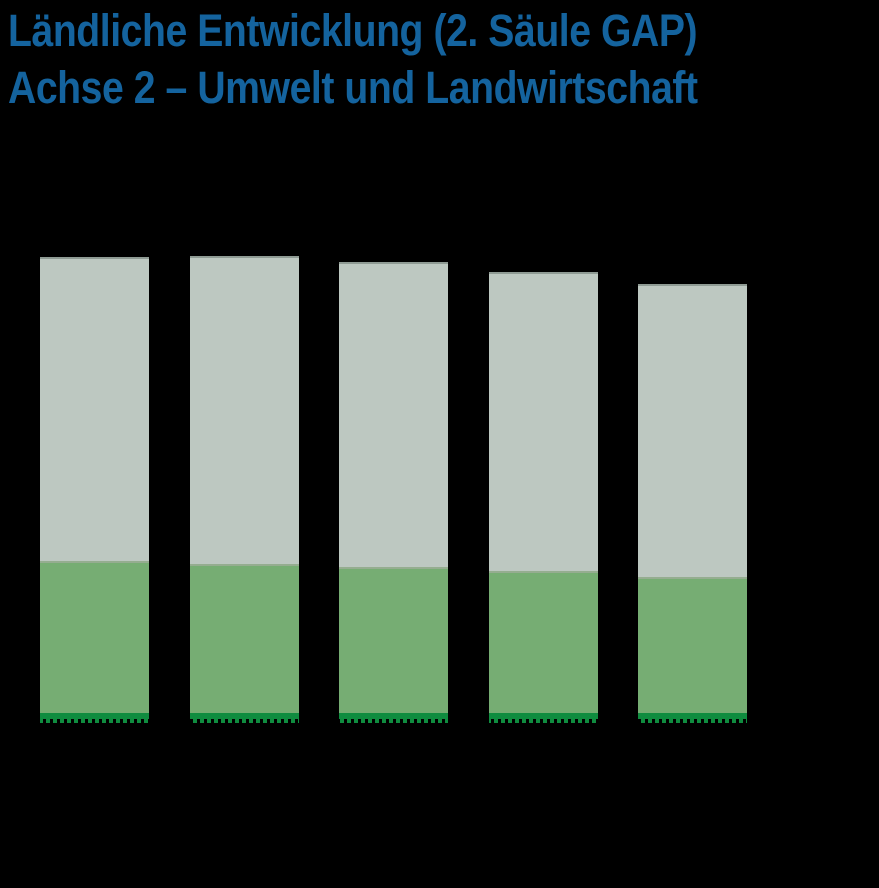 Image resolution: width=879 pixels, height=888 pixels. What do you see at coordinates (353, 30) in the screenshot?
I see `chart-title-line-1: Ländliche Entwicklung (2. Säule GAP)` at bounding box center [353, 30].